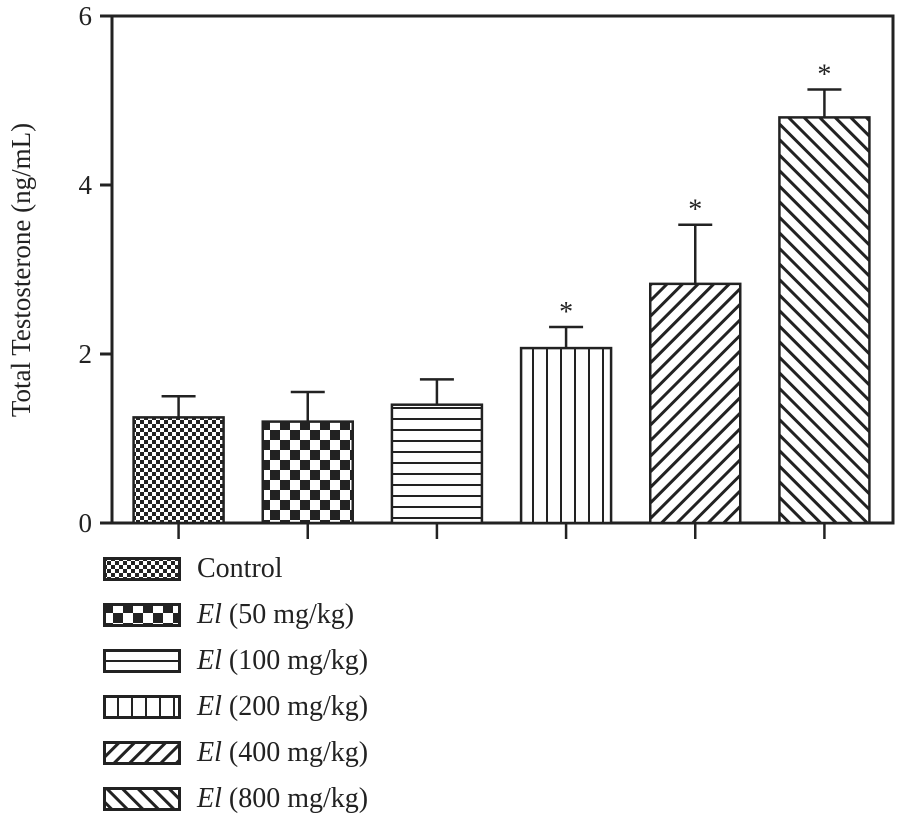  What do you see at coordinates (295, 798) in the screenshot?
I see `legend-label-text: (800 mg/kg)` at bounding box center [295, 798].